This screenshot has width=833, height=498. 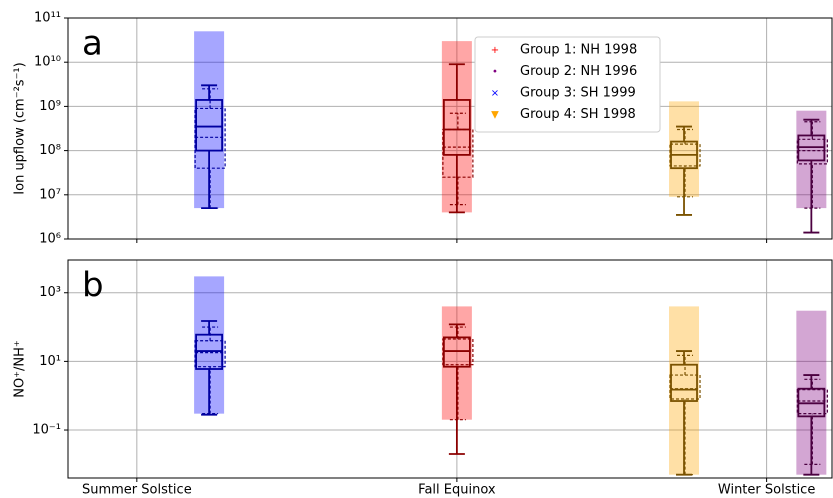 I want to click on legend-marker: ×, so click(x=495, y=93).